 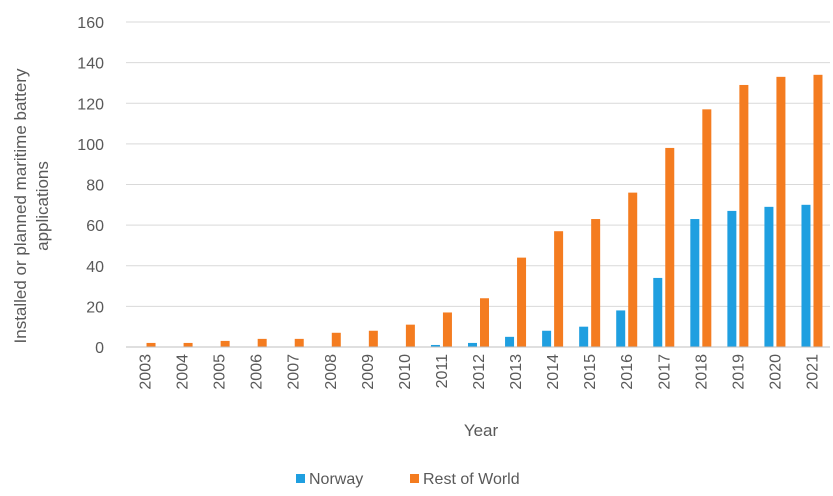 What do you see at coordinates (188, 344) in the screenshot?
I see `bar-rest-of-world-2004` at bounding box center [188, 344].